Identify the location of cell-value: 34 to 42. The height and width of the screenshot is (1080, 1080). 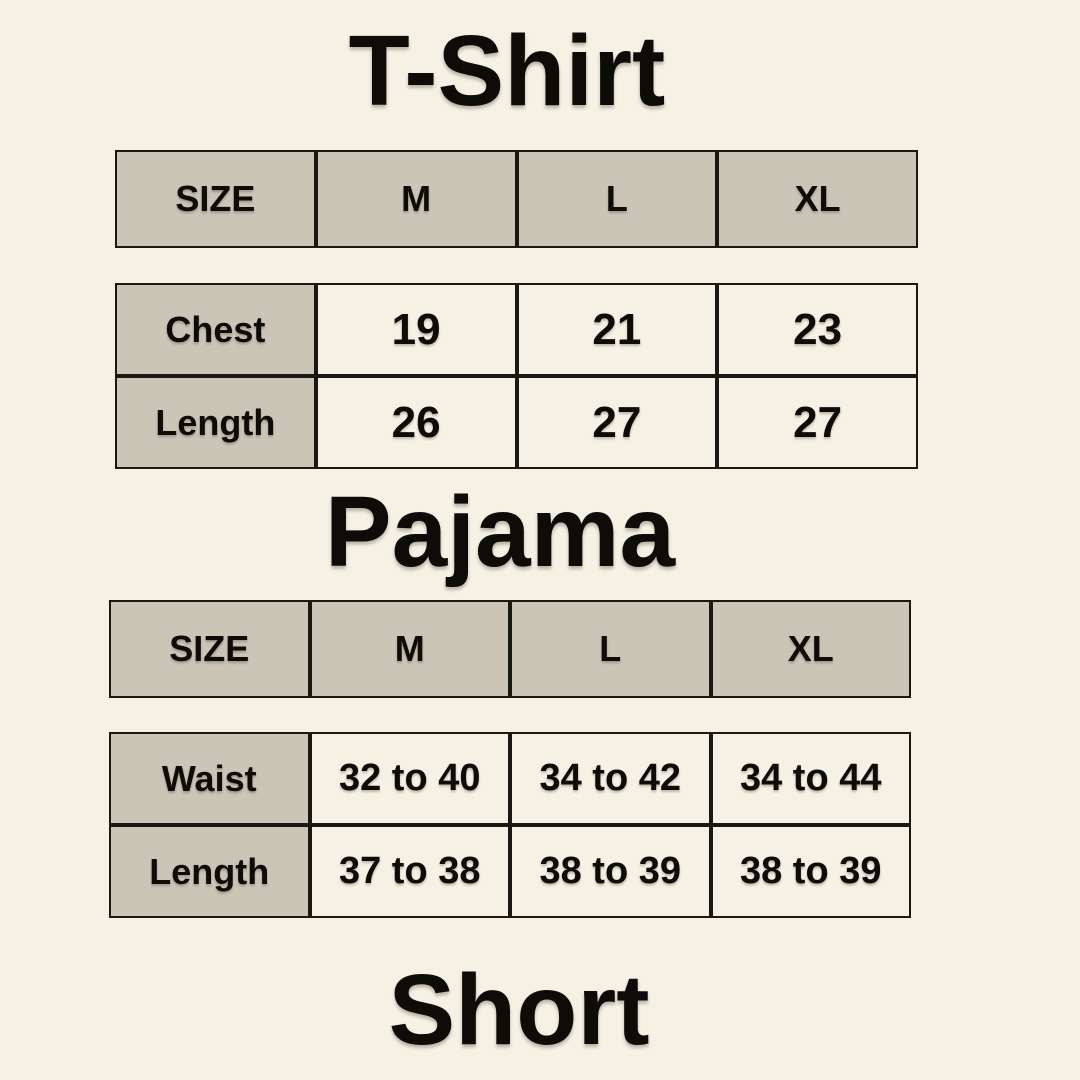
(610, 778).